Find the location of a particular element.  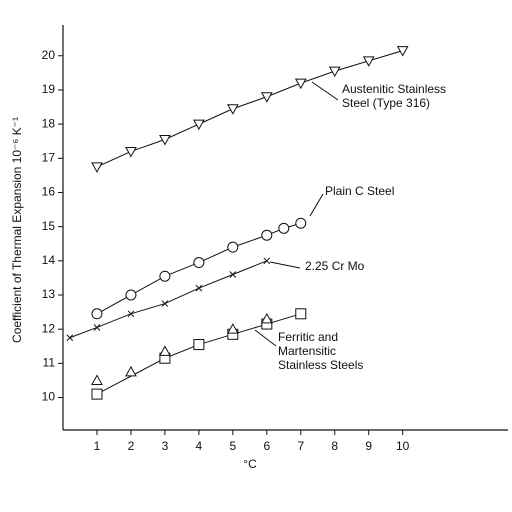

y-tick-label: 14 is located at coordinates (49, 260).